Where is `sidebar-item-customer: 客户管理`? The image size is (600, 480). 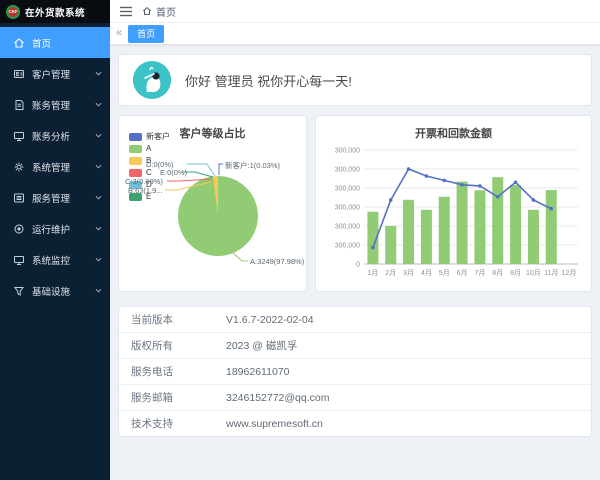 sidebar-item-customer: 客户管理 is located at coordinates (55, 73).